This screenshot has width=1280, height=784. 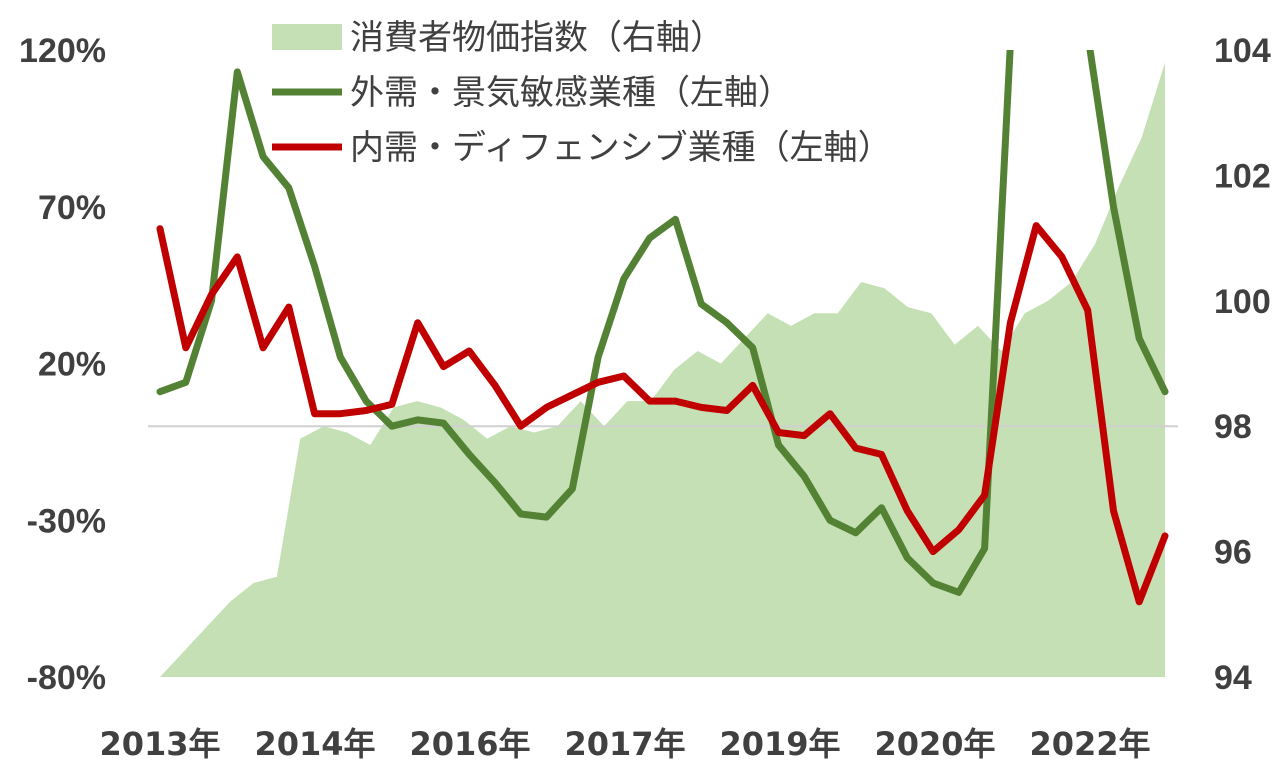 I want to click on right-tick-label: 96, so click(x=1233, y=553).